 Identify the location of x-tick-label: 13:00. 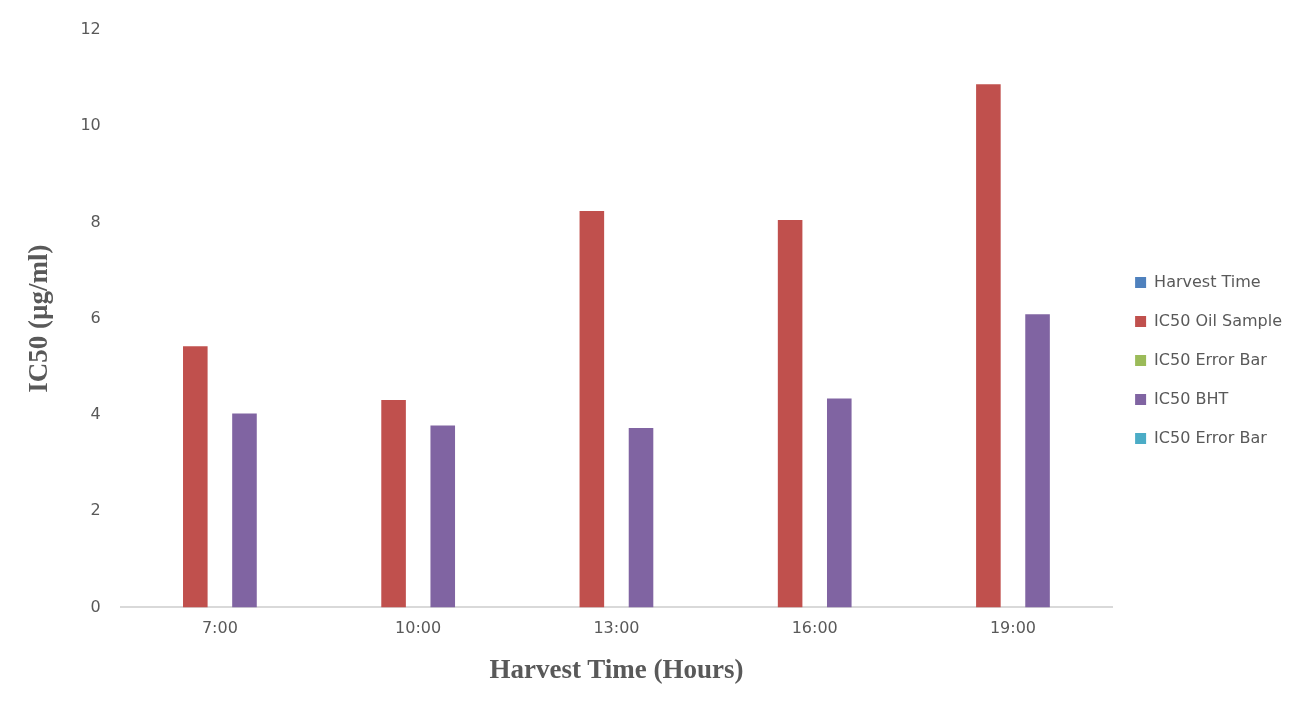
(616, 628).